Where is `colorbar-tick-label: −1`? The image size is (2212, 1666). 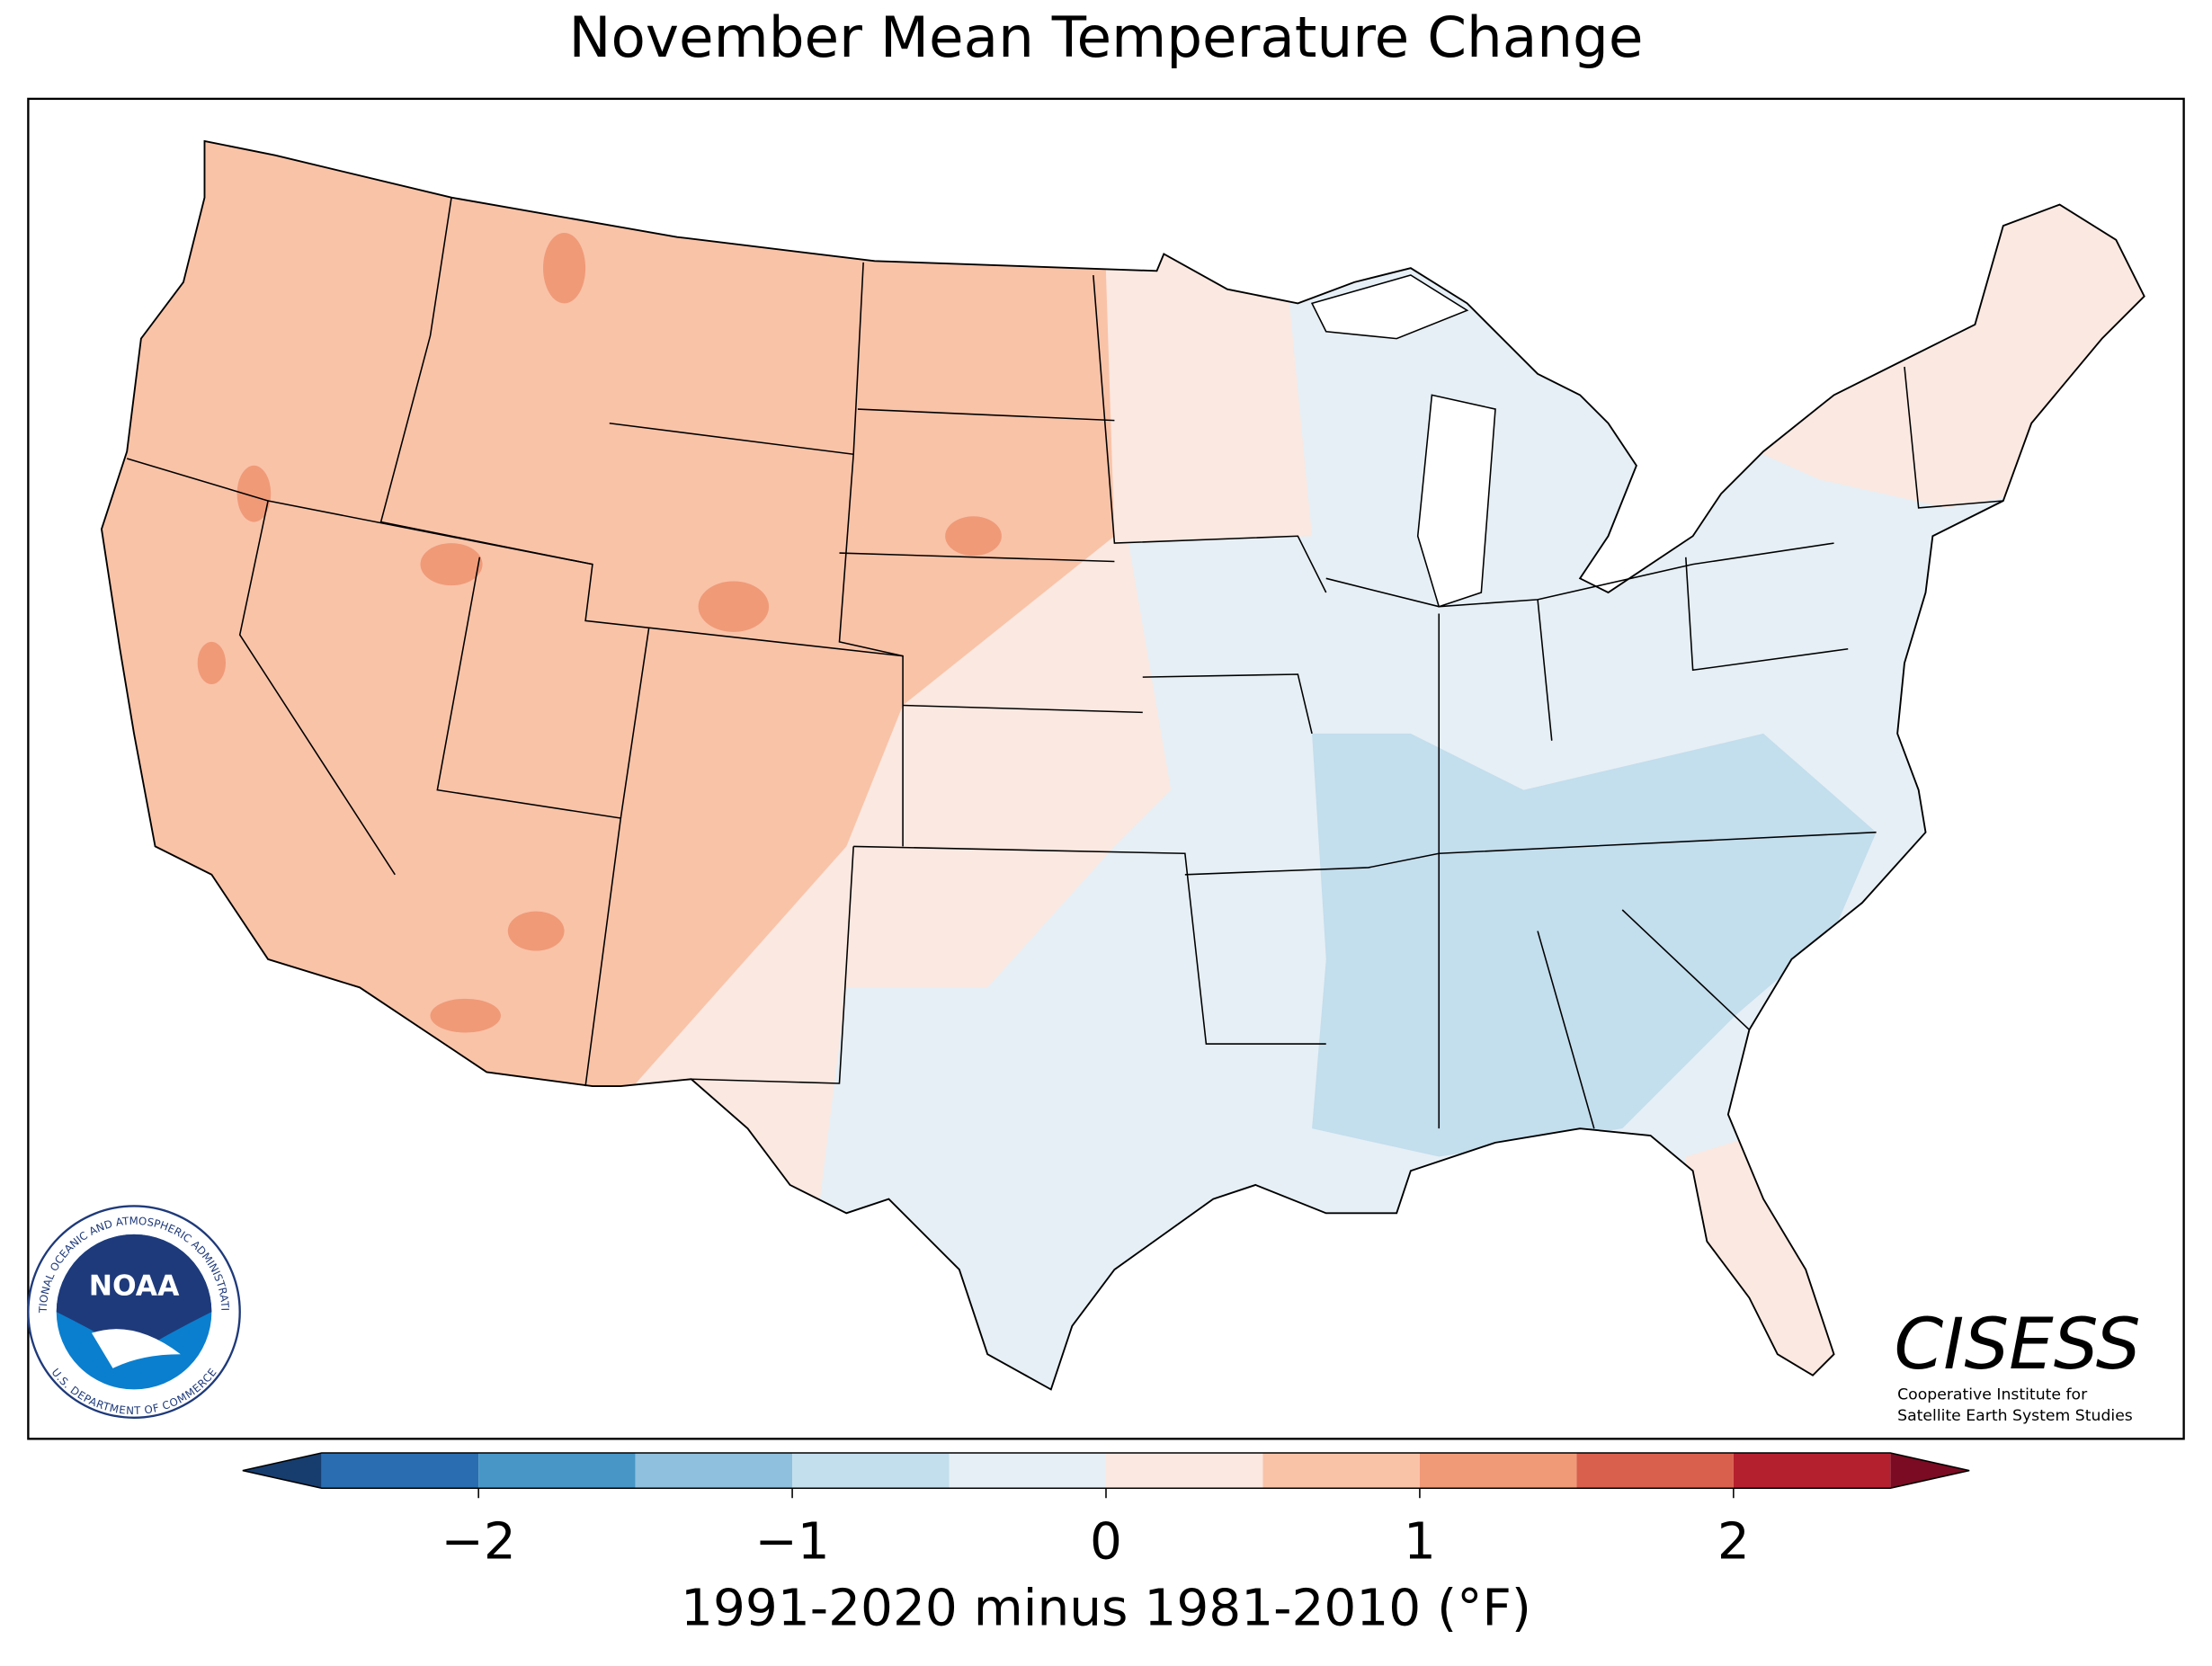 colorbar-tick-label: −1 is located at coordinates (791, 1542).